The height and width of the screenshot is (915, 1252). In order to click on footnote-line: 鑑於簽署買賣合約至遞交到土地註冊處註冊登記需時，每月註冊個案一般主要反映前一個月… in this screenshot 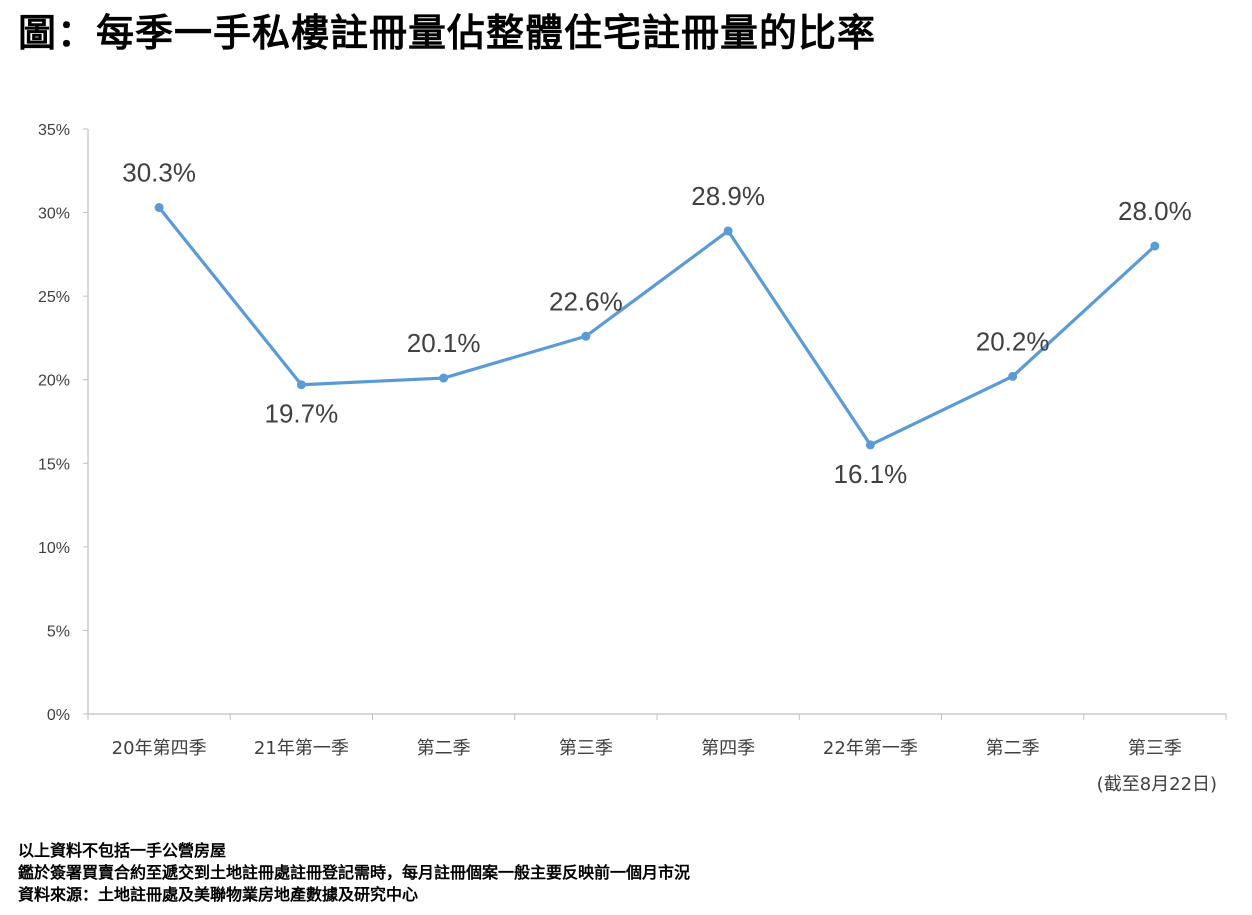, I will do `click(354, 872)`.